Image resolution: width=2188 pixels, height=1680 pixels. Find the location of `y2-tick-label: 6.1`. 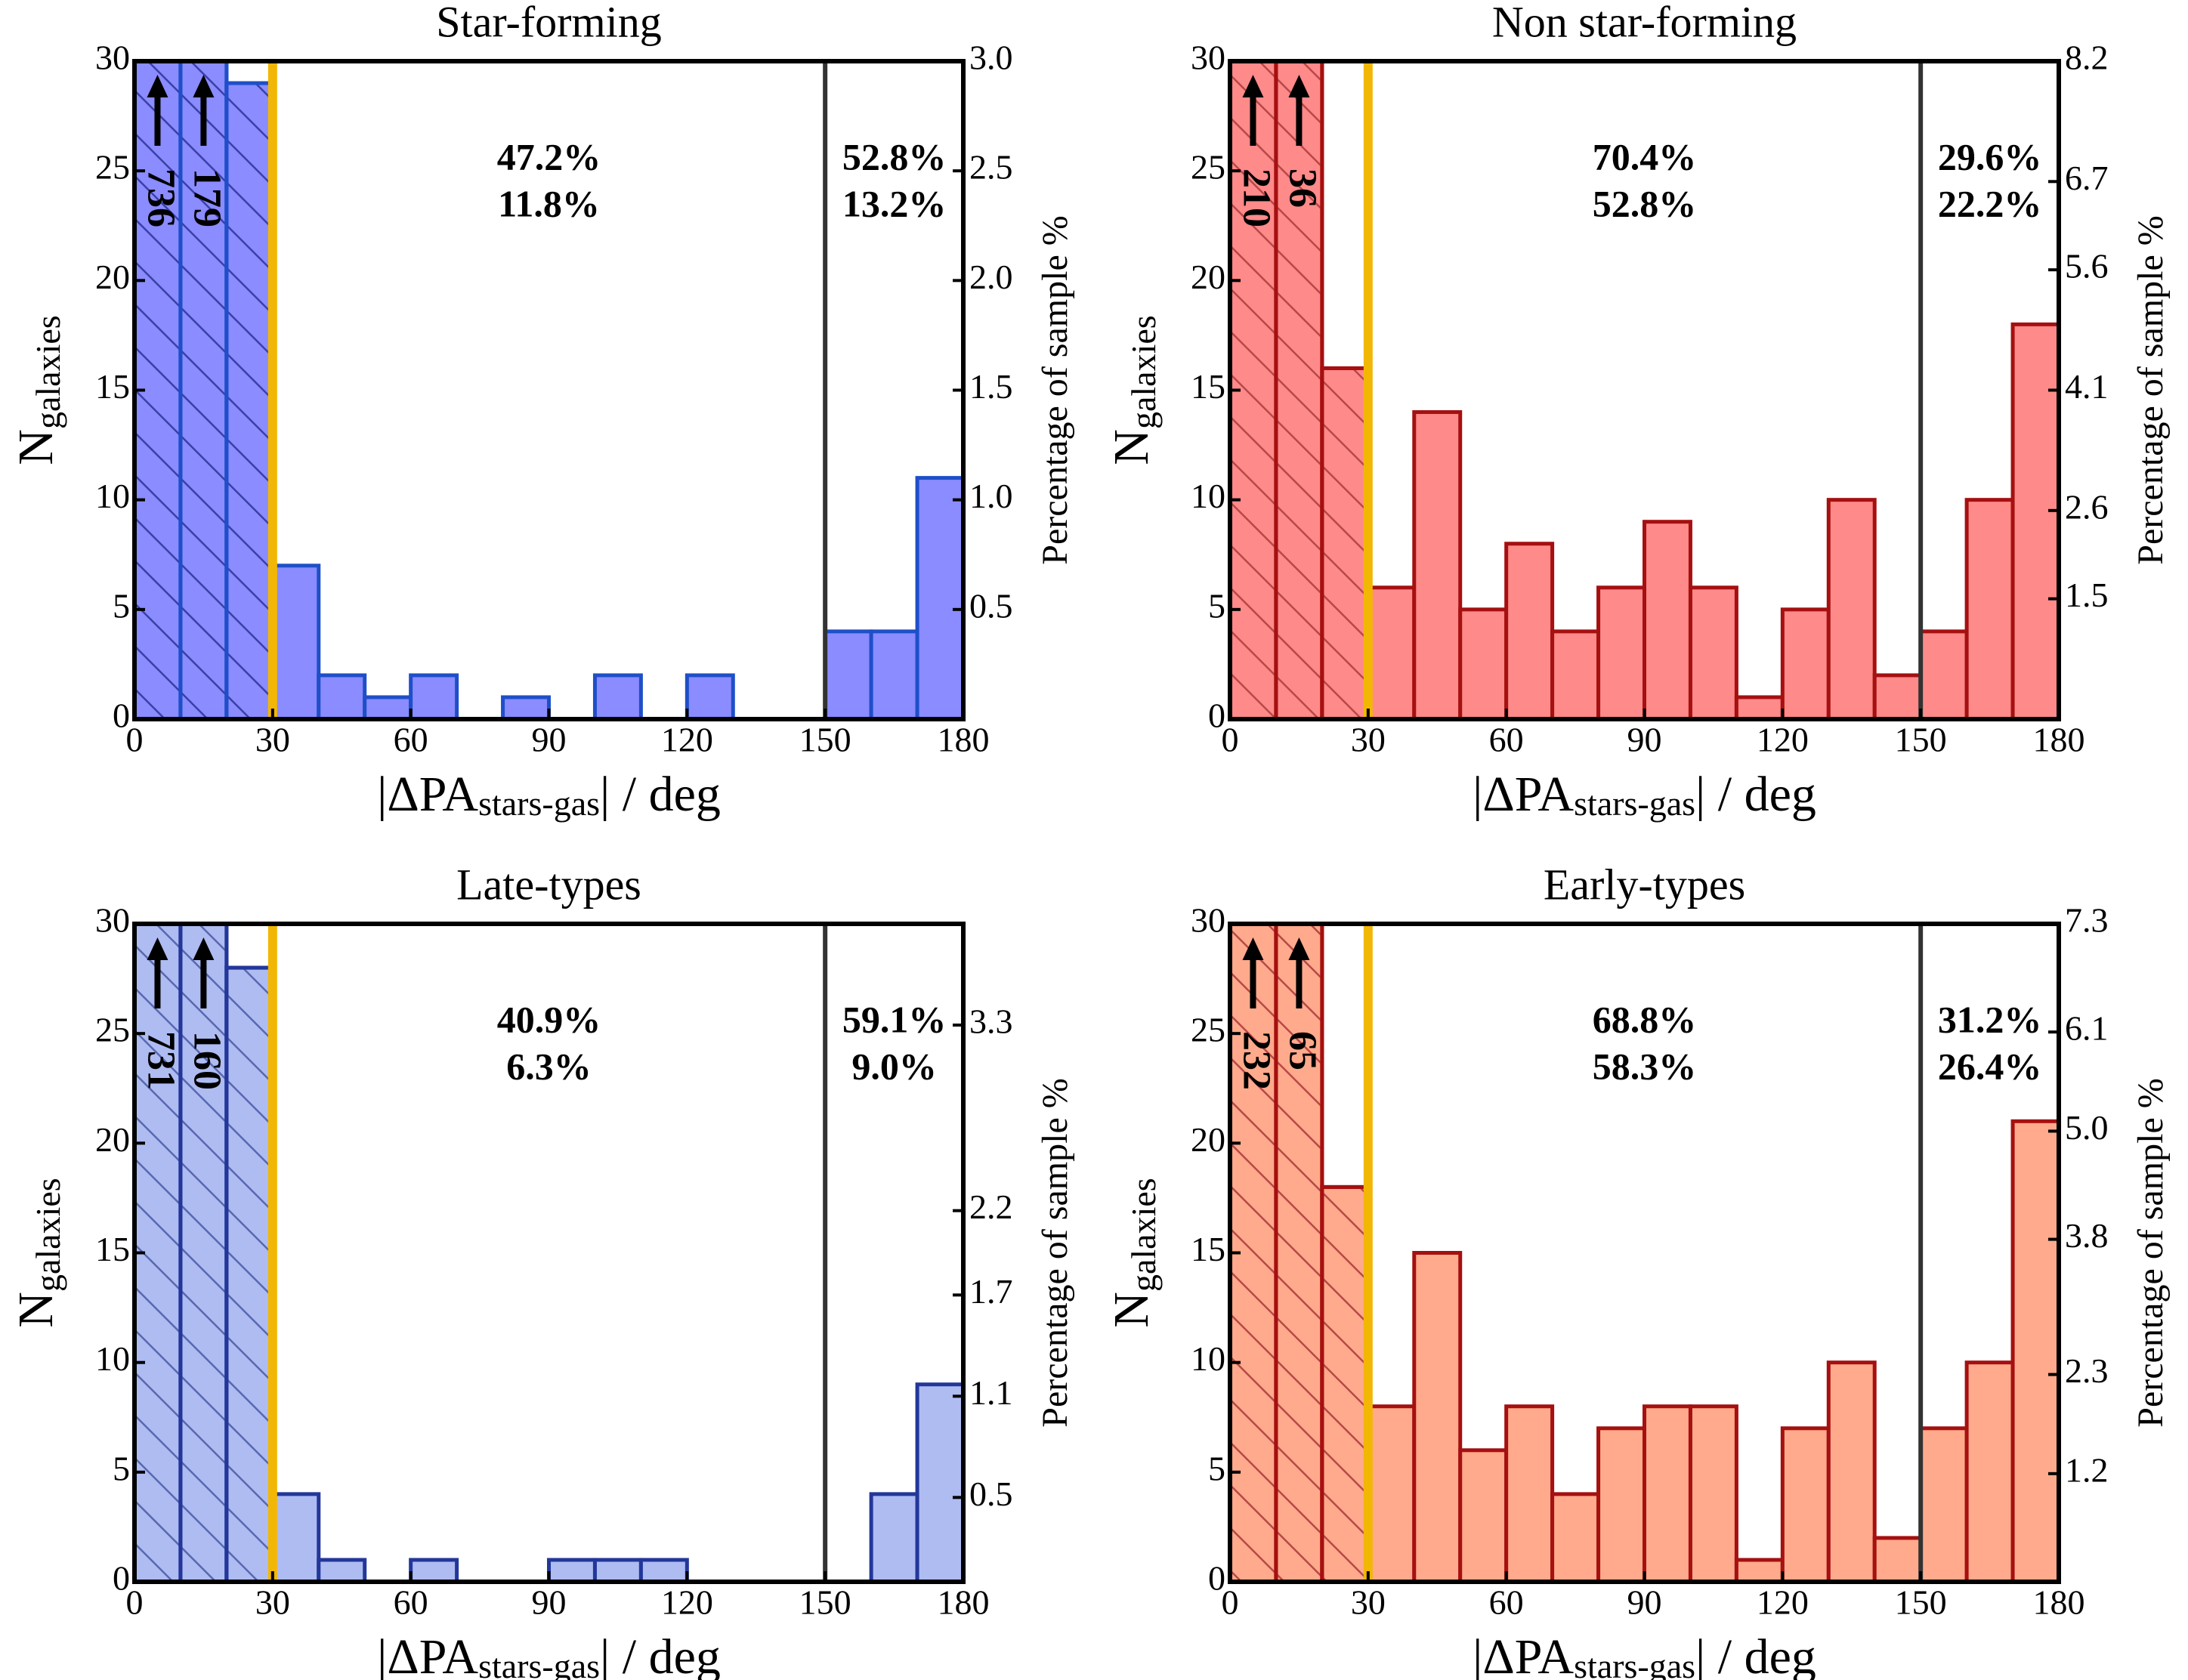

y2-tick-label: 6.1 is located at coordinates (2087, 1028).